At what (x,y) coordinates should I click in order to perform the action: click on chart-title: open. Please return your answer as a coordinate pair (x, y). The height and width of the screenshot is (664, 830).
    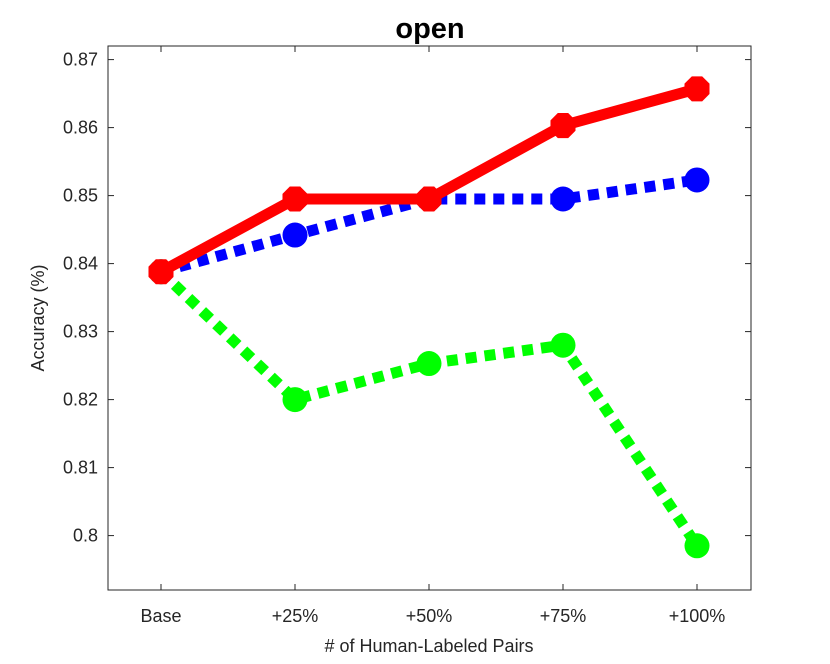
    Looking at the image, I should click on (429, 29).